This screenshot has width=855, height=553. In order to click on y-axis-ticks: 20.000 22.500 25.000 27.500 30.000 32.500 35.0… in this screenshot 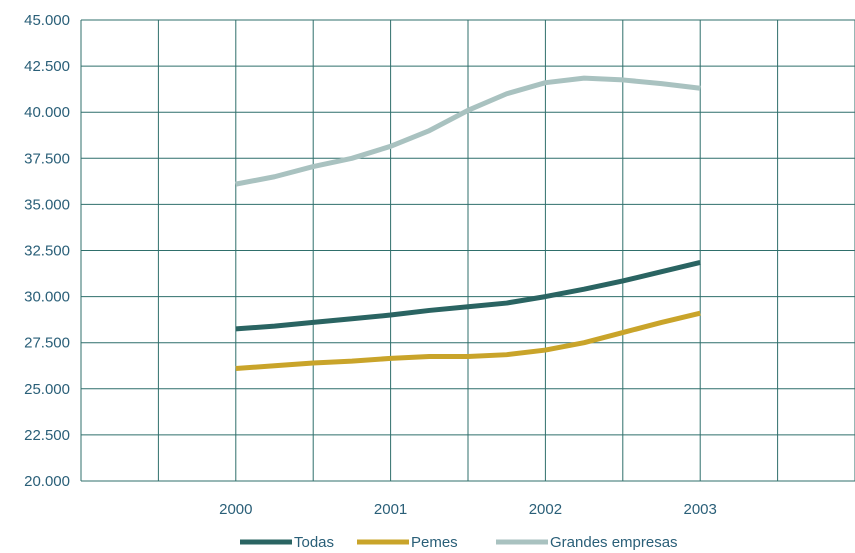, I will do `click(47, 251)`.